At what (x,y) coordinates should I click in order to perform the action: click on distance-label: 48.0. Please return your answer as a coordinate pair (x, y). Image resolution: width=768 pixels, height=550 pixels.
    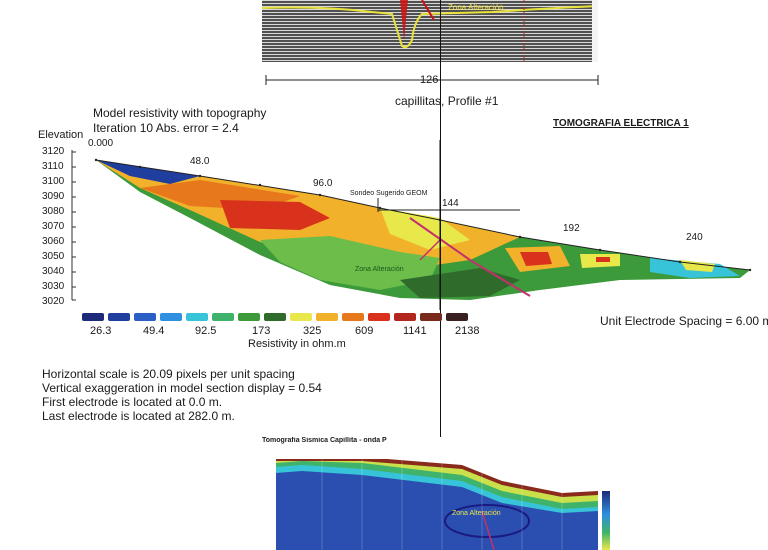
    Looking at the image, I should click on (200, 161).